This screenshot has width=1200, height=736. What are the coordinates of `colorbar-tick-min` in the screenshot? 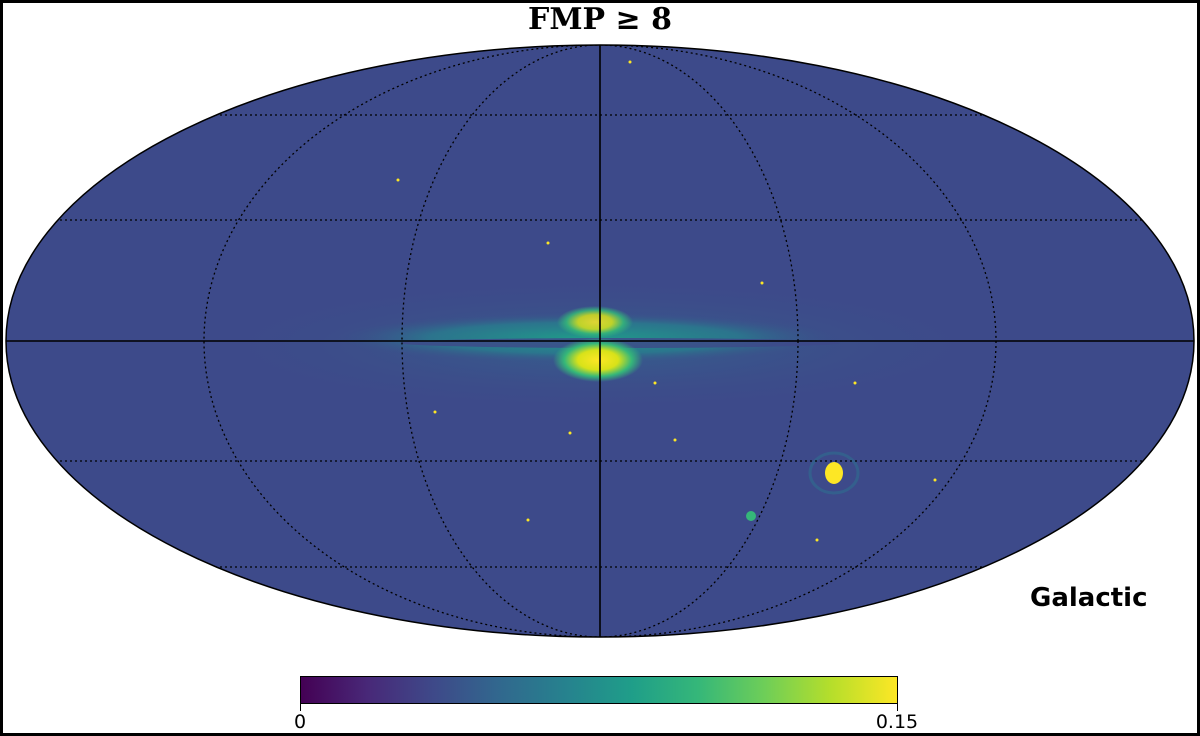 It's located at (300, 707).